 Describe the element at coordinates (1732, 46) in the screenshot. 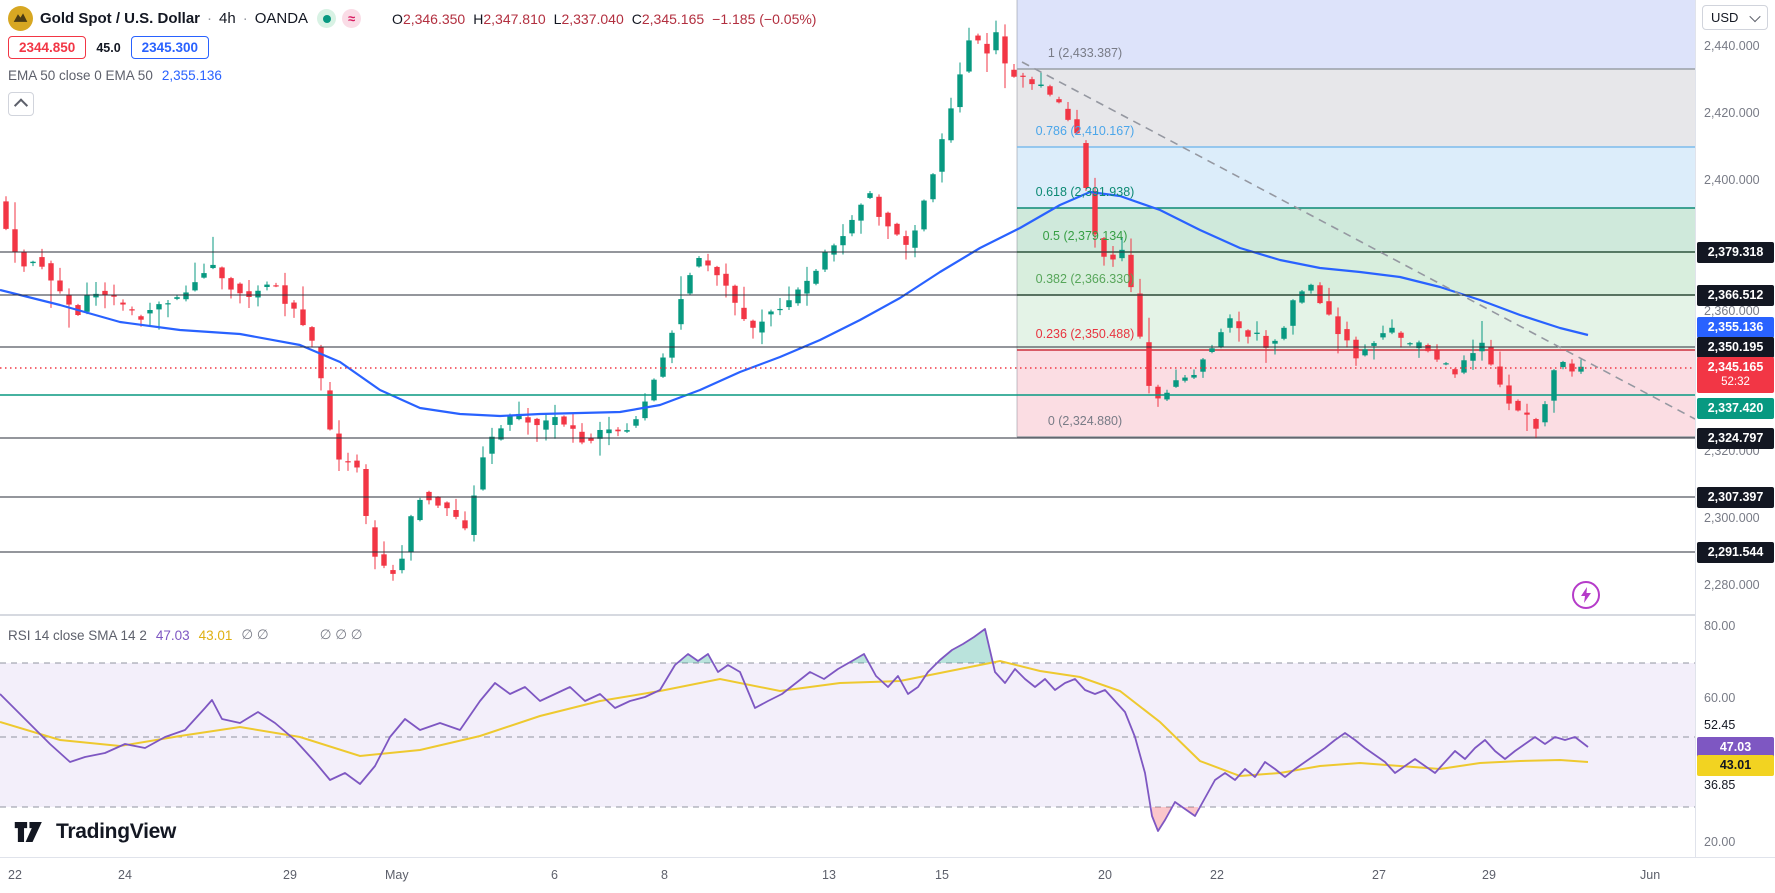

I see `price-axis-tick: 2,440.000` at that location.